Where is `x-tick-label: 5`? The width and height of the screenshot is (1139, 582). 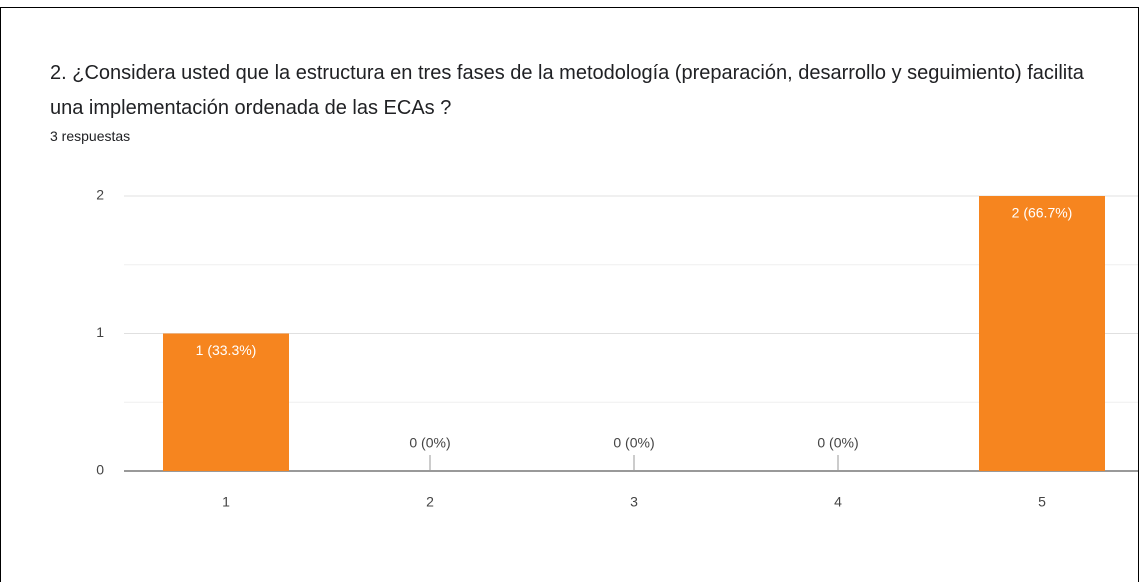 x-tick-label: 5 is located at coordinates (1042, 502).